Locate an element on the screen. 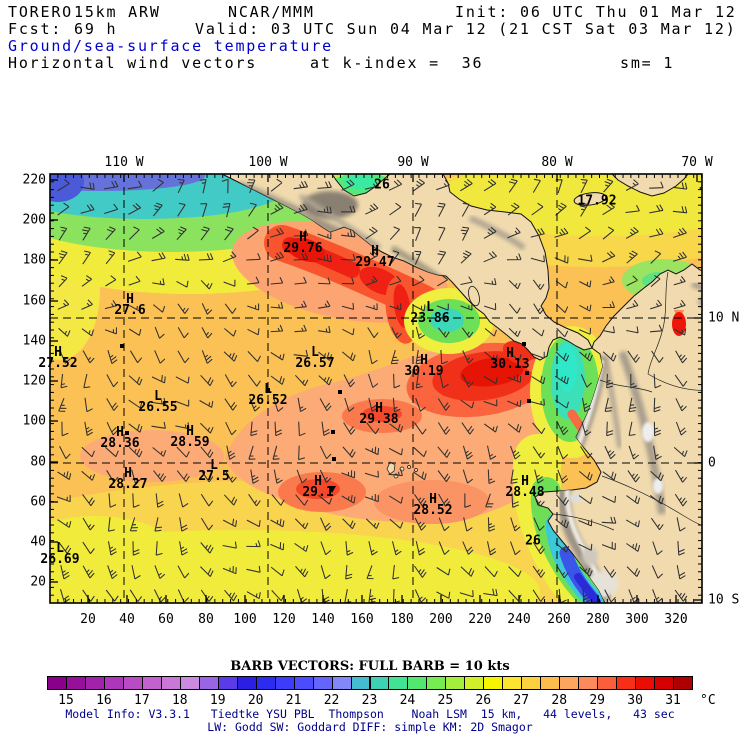 This screenshot has width=740, height=740. bottom-axis-label: 280 is located at coordinates (598, 619).